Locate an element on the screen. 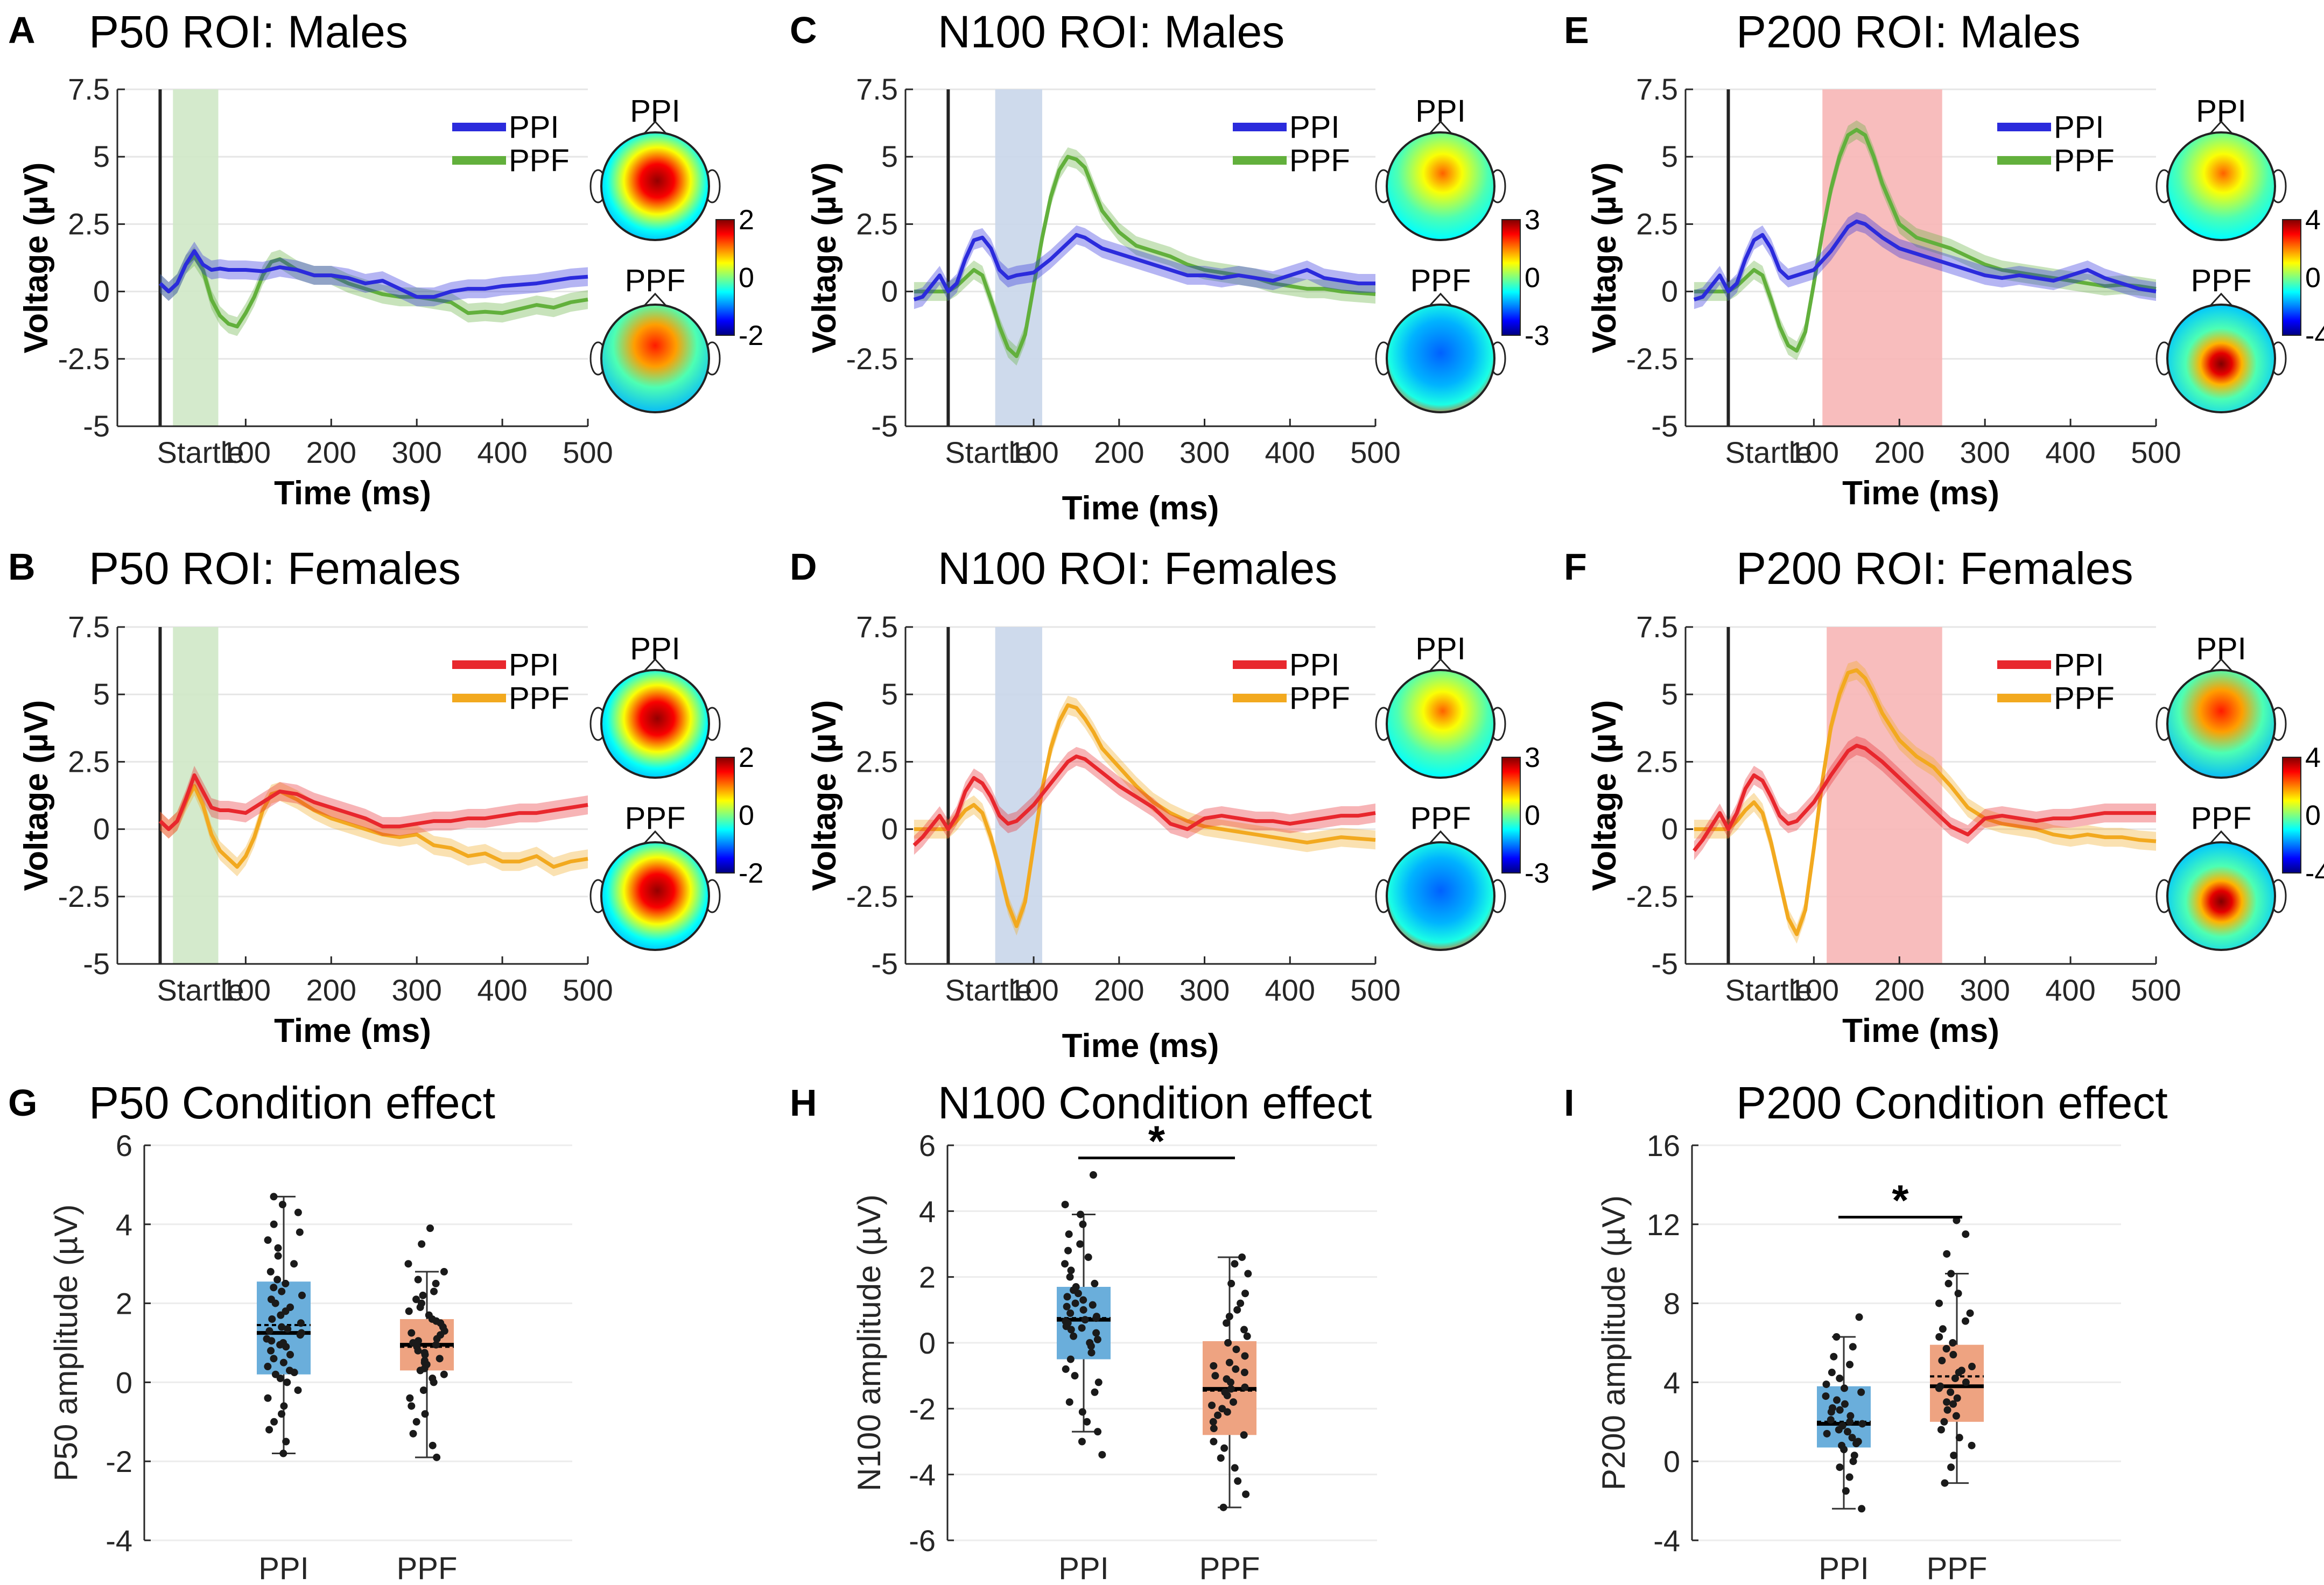 This screenshot has width=2324, height=1585. panel-label: D is located at coordinates (803, 567).